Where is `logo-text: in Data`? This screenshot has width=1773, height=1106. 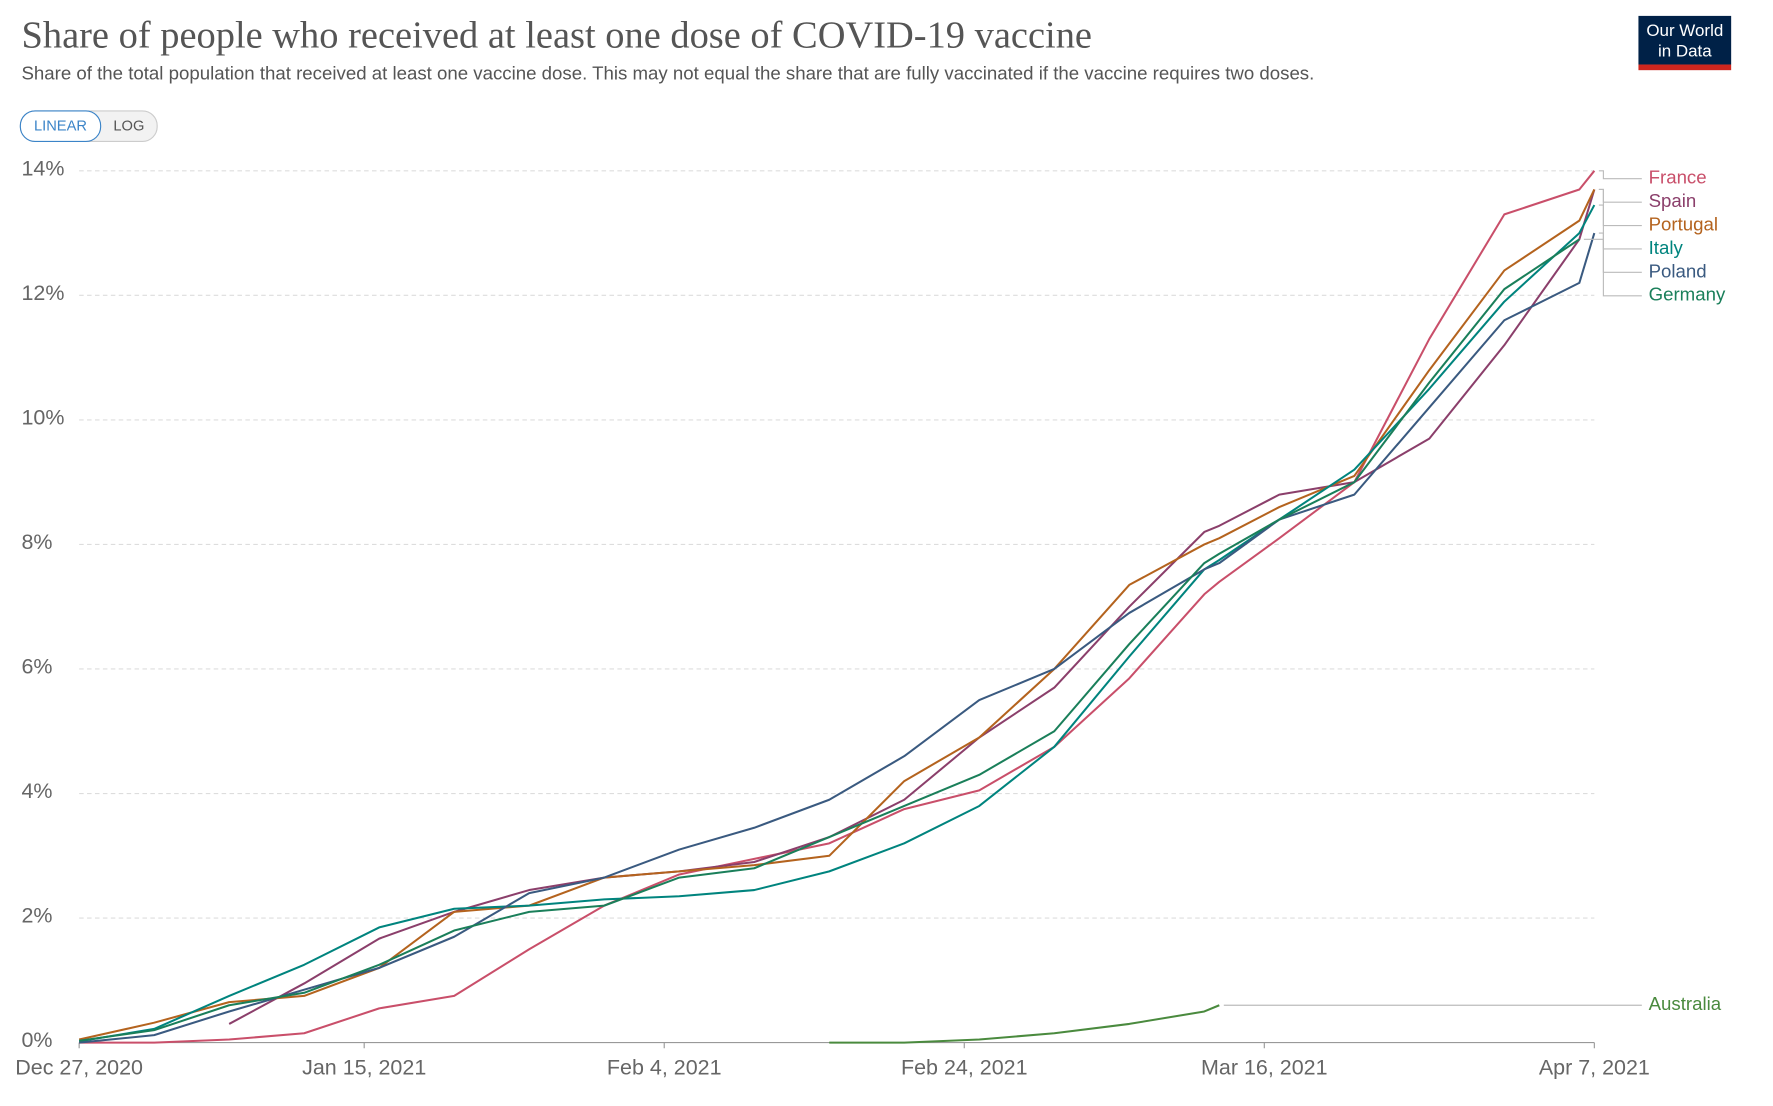 logo-text: in Data is located at coordinates (1685, 51).